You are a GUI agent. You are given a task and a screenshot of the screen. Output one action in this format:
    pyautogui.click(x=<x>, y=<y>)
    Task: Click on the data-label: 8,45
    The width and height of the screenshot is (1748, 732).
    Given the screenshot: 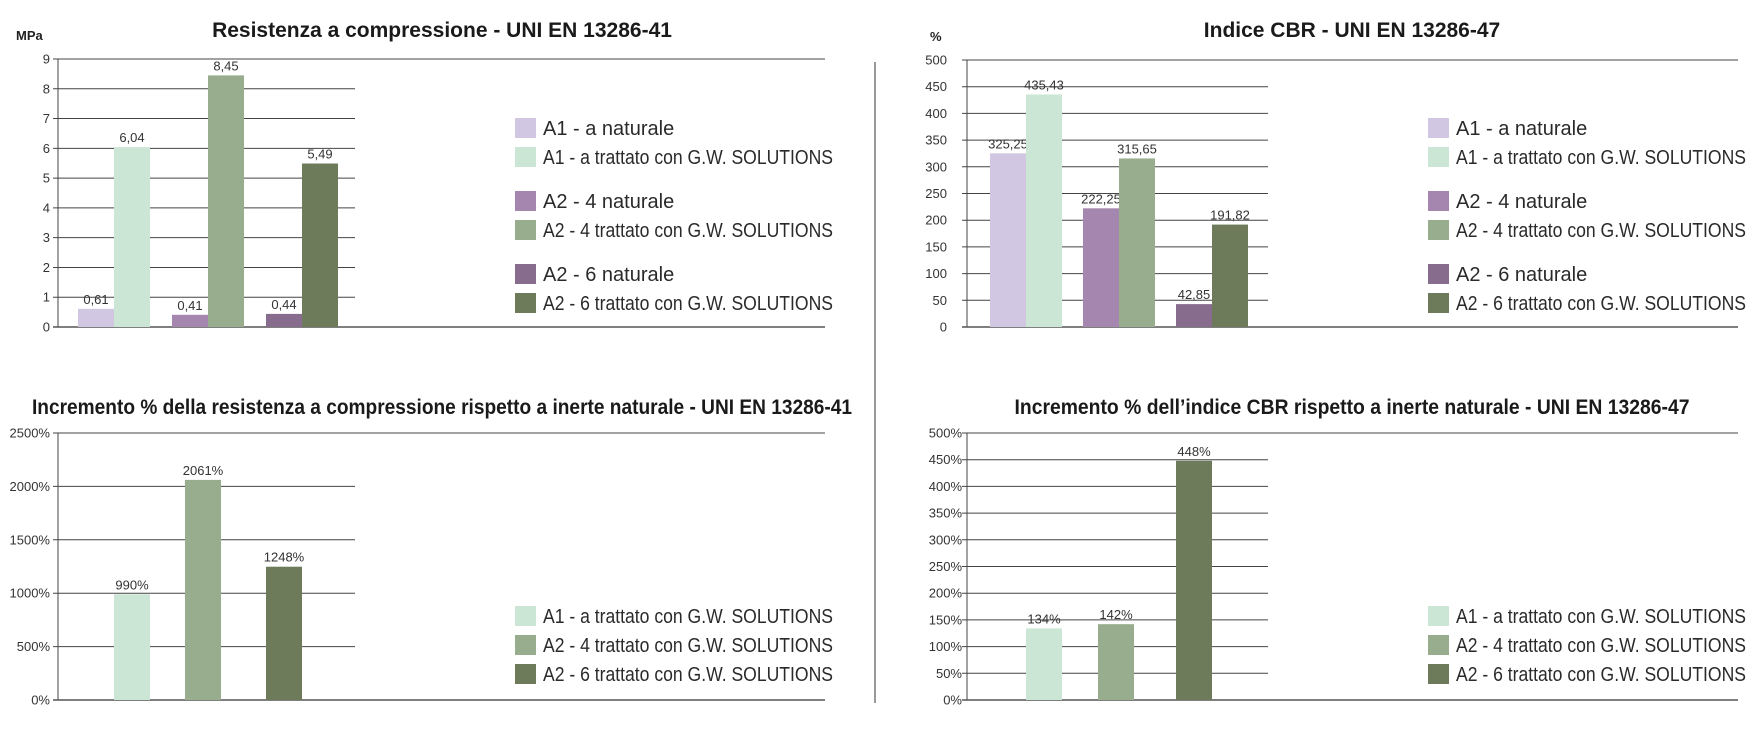 What is the action you would take?
    pyautogui.click(x=225, y=65)
    